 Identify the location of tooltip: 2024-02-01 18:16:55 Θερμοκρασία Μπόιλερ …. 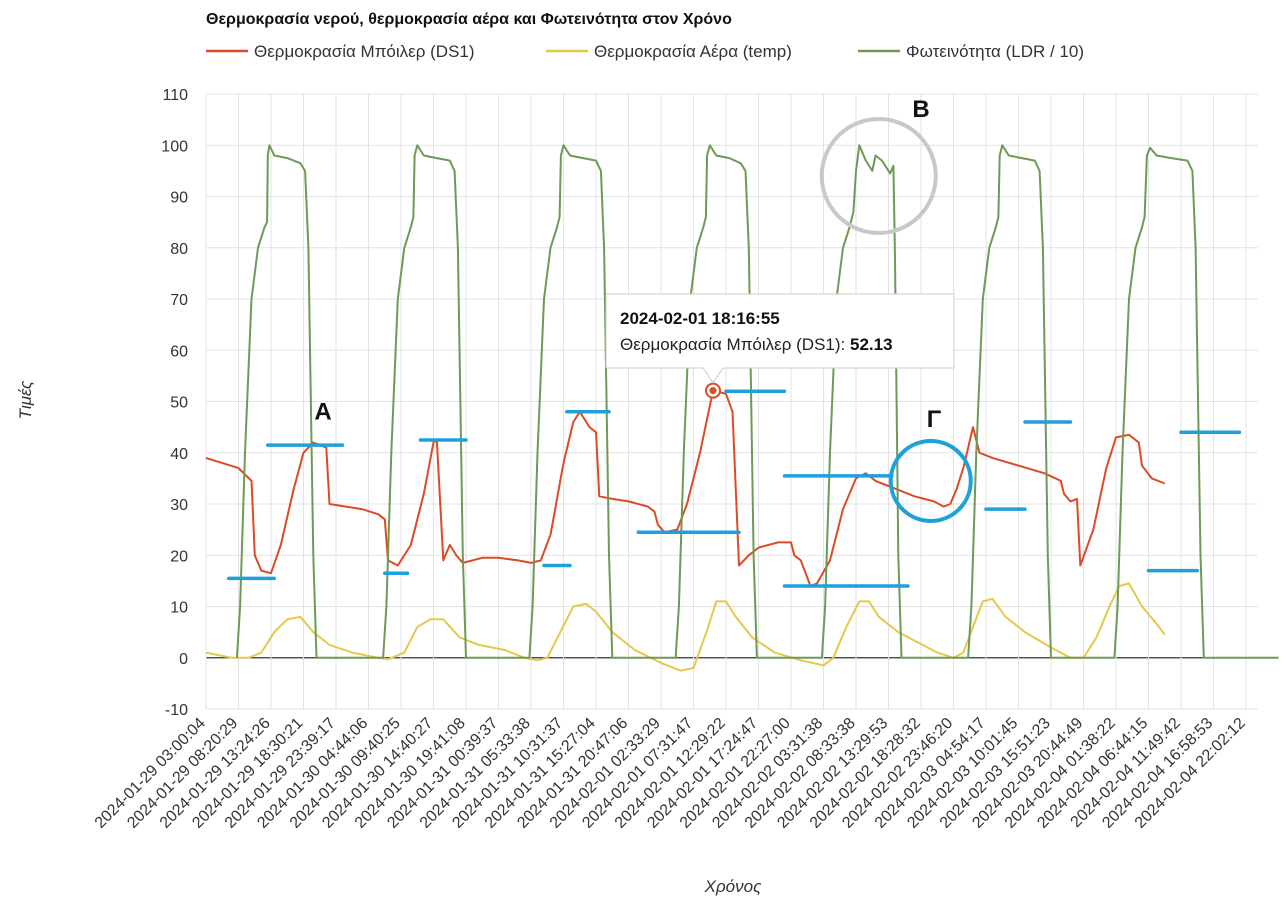
(780, 346).